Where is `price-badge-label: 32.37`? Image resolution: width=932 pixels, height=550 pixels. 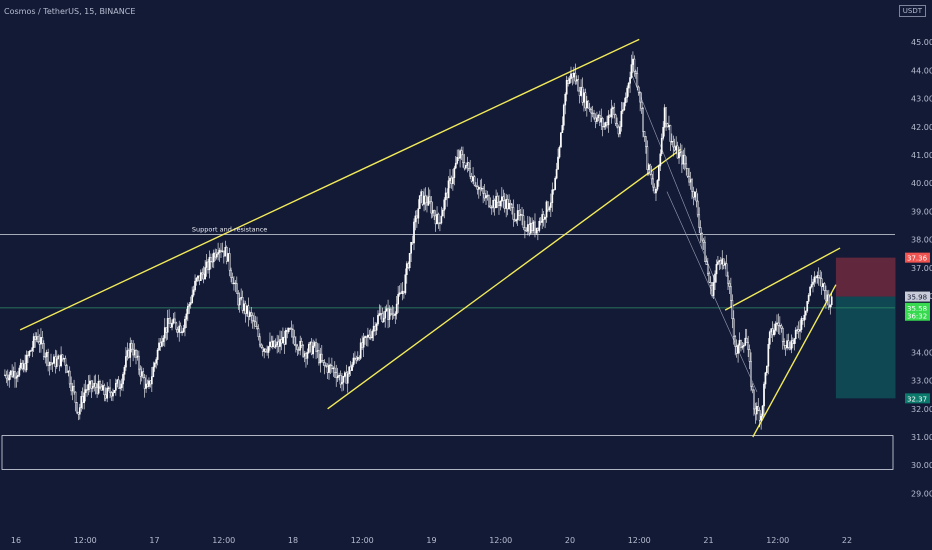
price-badge-label: 32.37 is located at coordinates (917, 399).